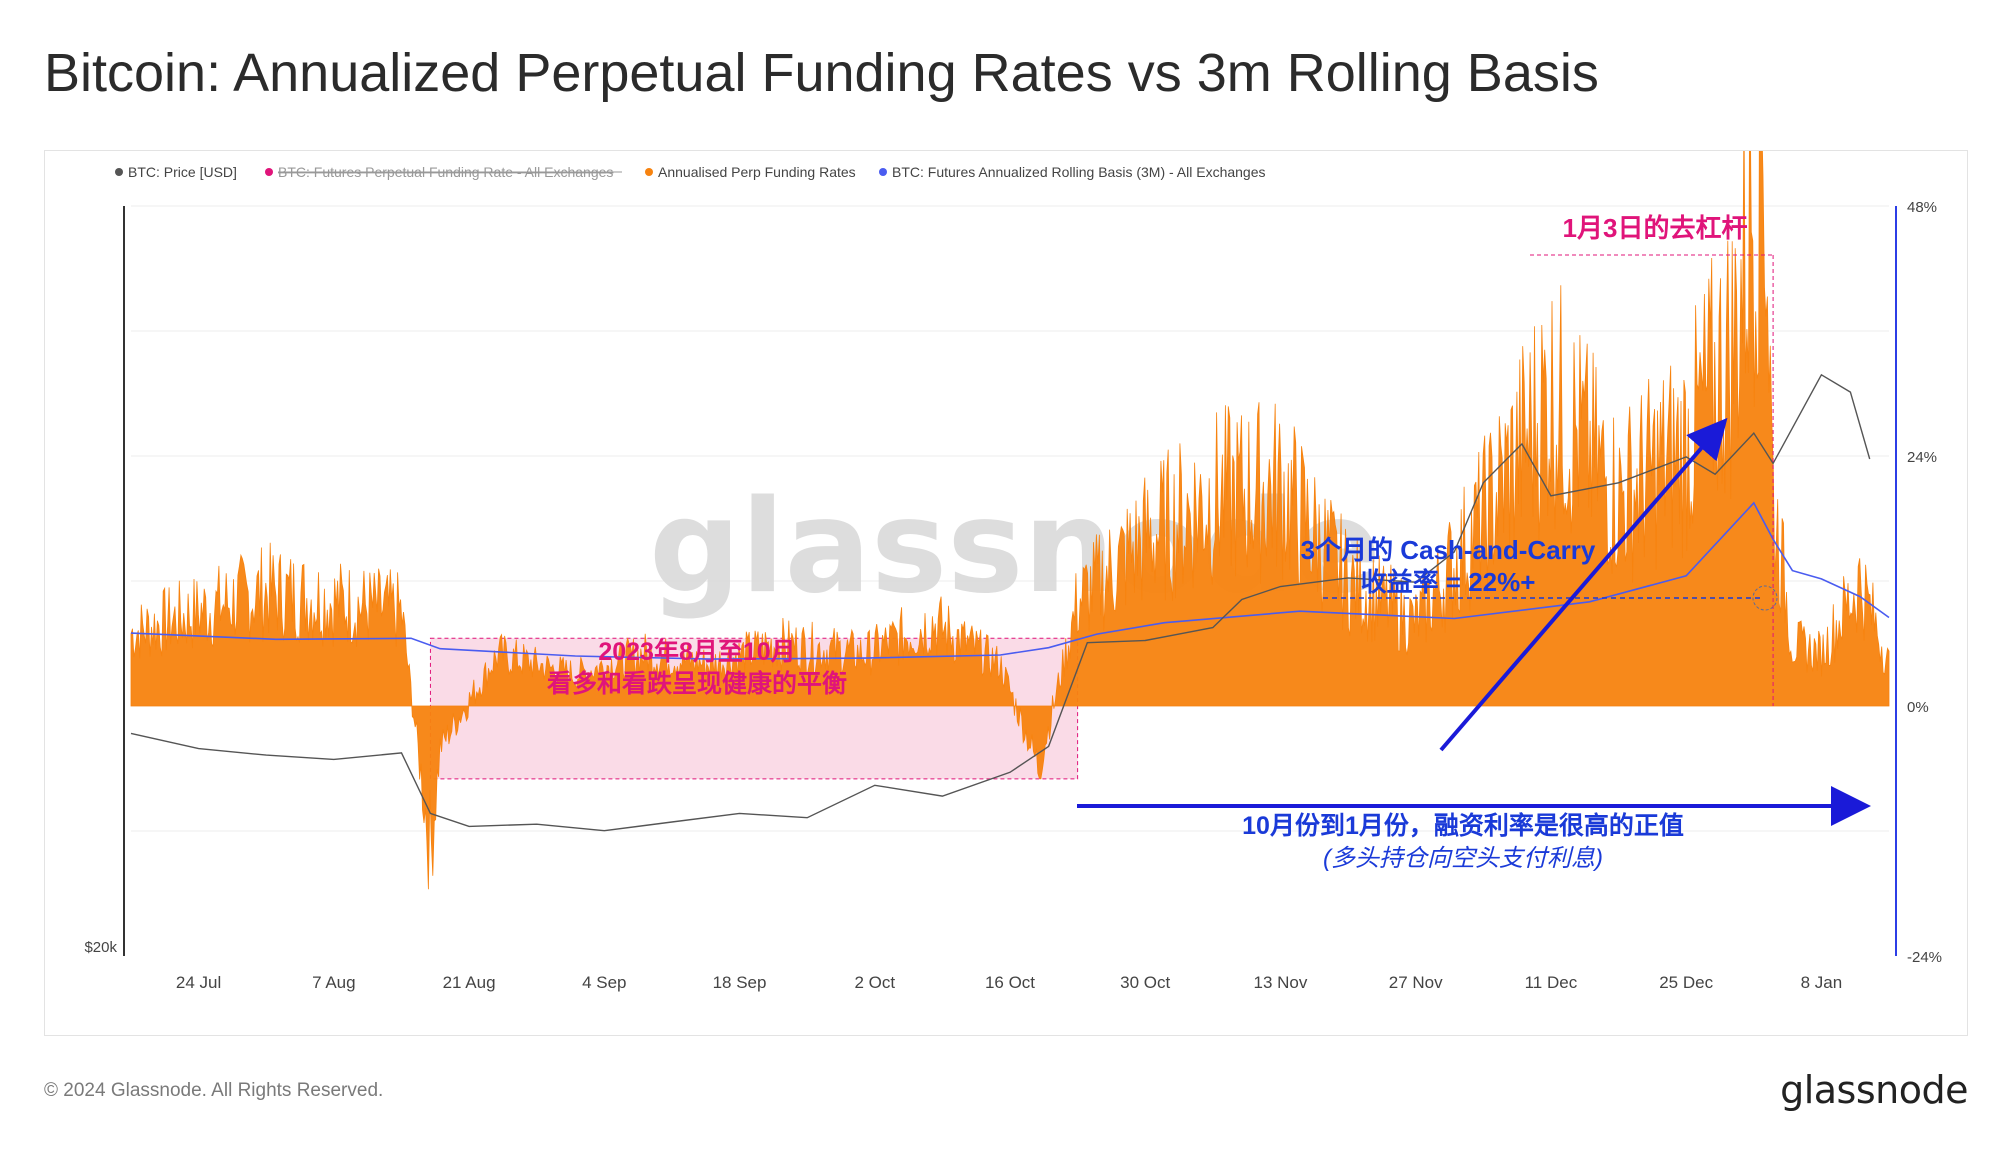  What do you see at coordinates (1686, 982) in the screenshot?
I see `x-tick-label: 25 Dec` at bounding box center [1686, 982].